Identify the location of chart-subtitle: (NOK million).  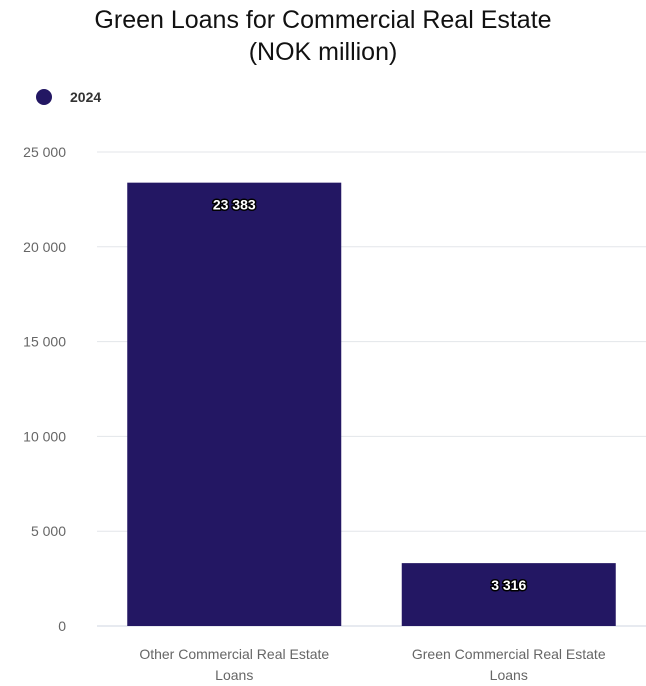
(323, 52).